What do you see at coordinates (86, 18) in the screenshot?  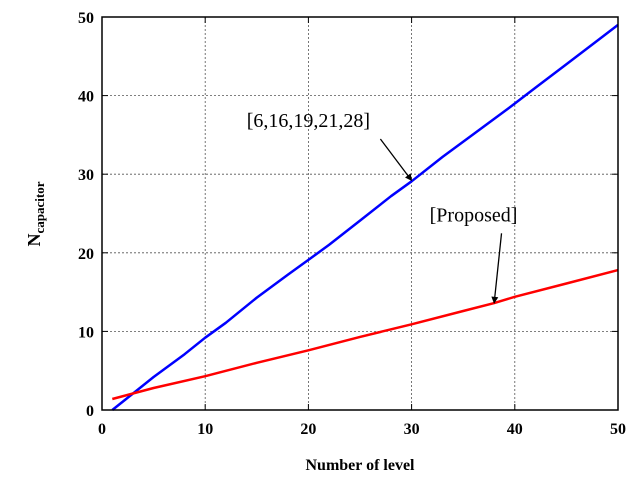 I see `y-tick-label: 50` at bounding box center [86, 18].